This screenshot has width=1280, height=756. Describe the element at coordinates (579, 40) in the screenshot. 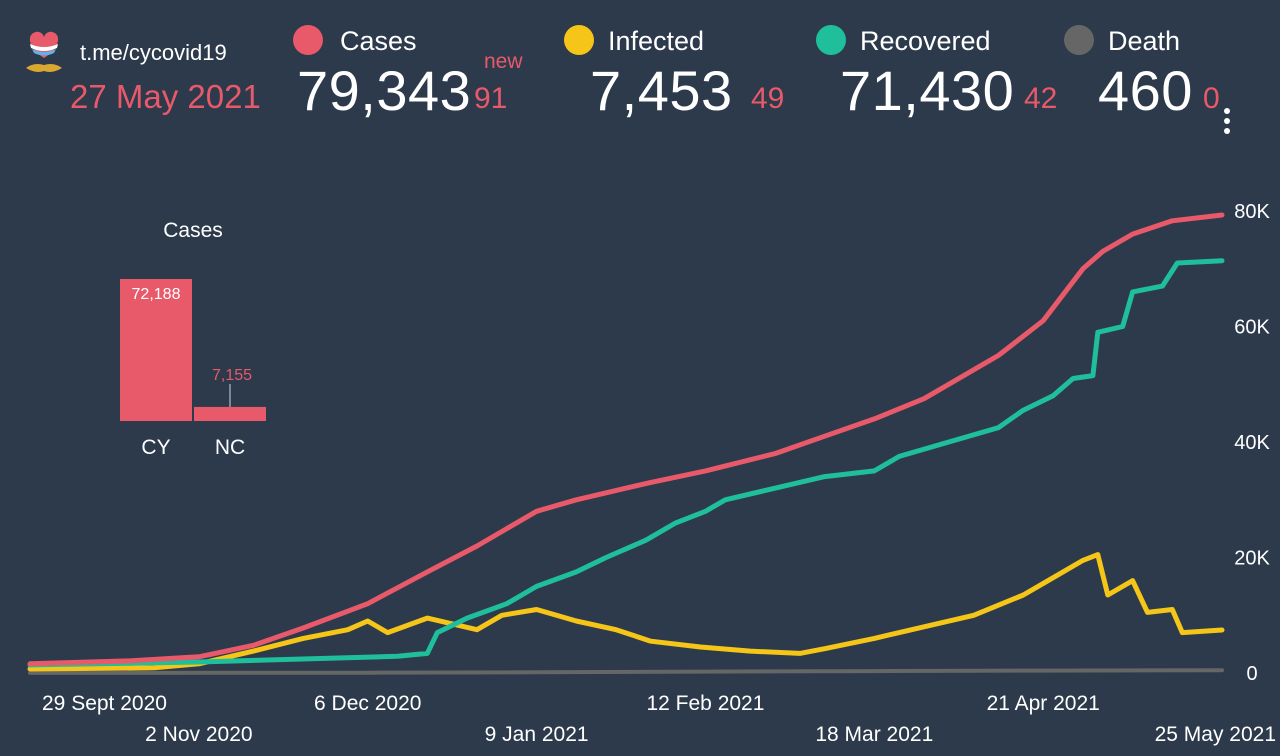

I see `infected-legend-dot` at that location.